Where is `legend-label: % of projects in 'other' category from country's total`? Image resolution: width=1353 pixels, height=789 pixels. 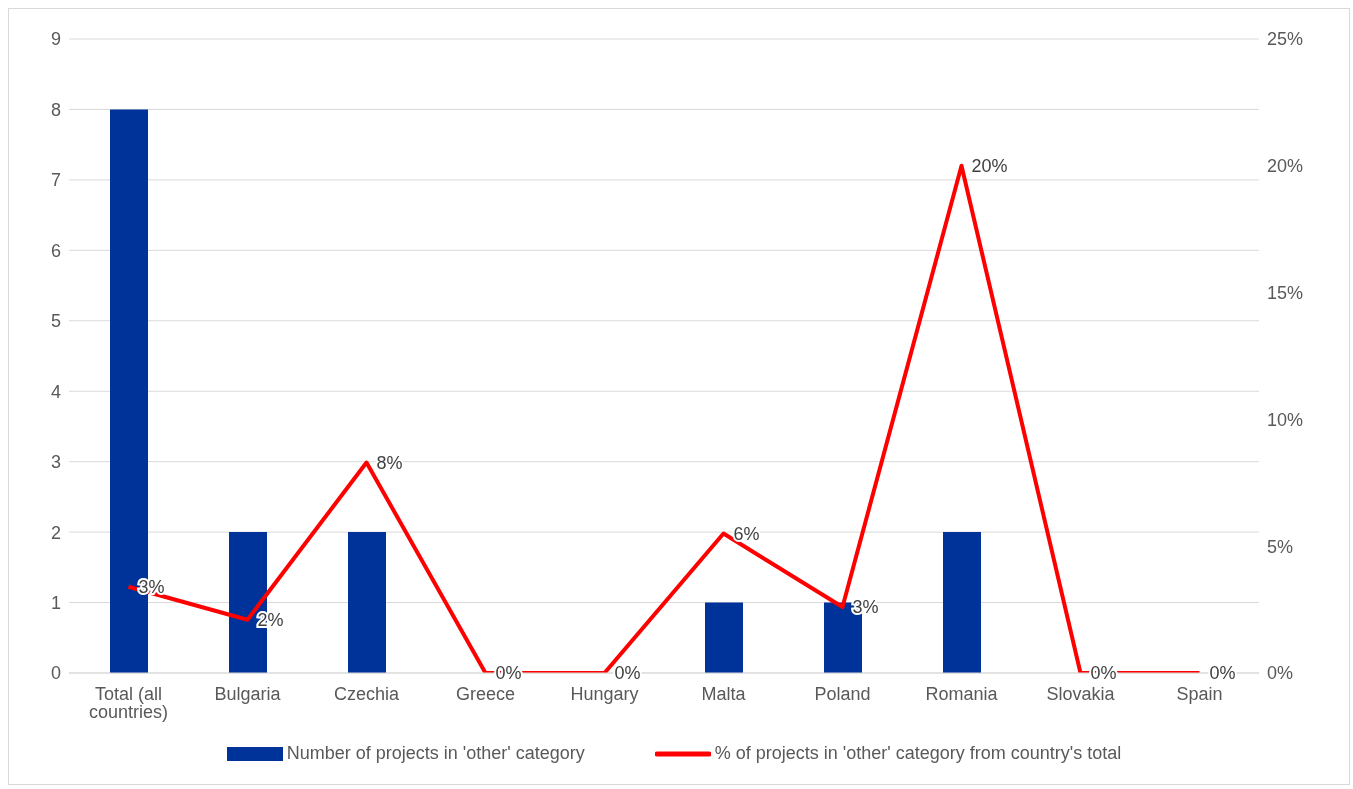
legend-label: % of projects in 'other' category from country's total is located at coordinates (918, 753).